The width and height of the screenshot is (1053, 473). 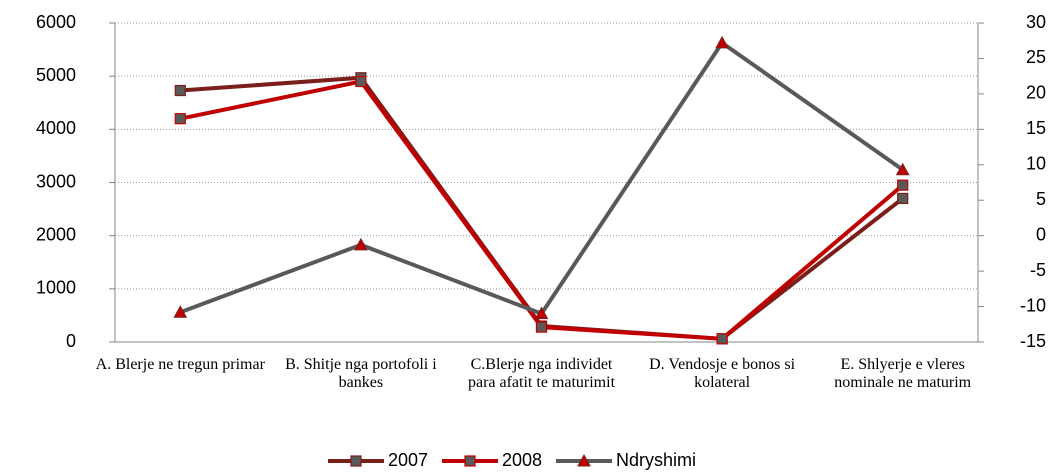 I want to click on y2-tick-label: -10, so click(x=1033, y=305).